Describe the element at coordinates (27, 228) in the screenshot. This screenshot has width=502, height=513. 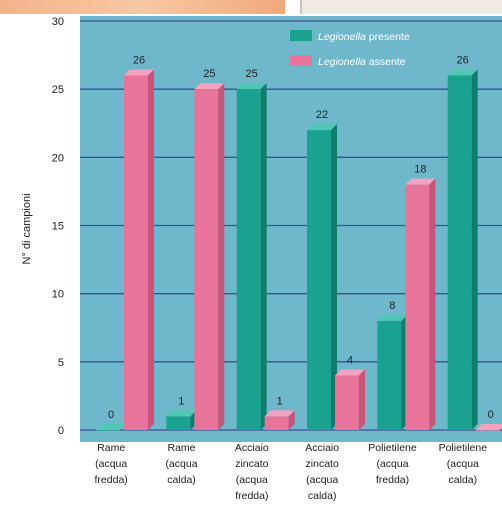
I see `y-axis-label: N° di campioni` at that location.